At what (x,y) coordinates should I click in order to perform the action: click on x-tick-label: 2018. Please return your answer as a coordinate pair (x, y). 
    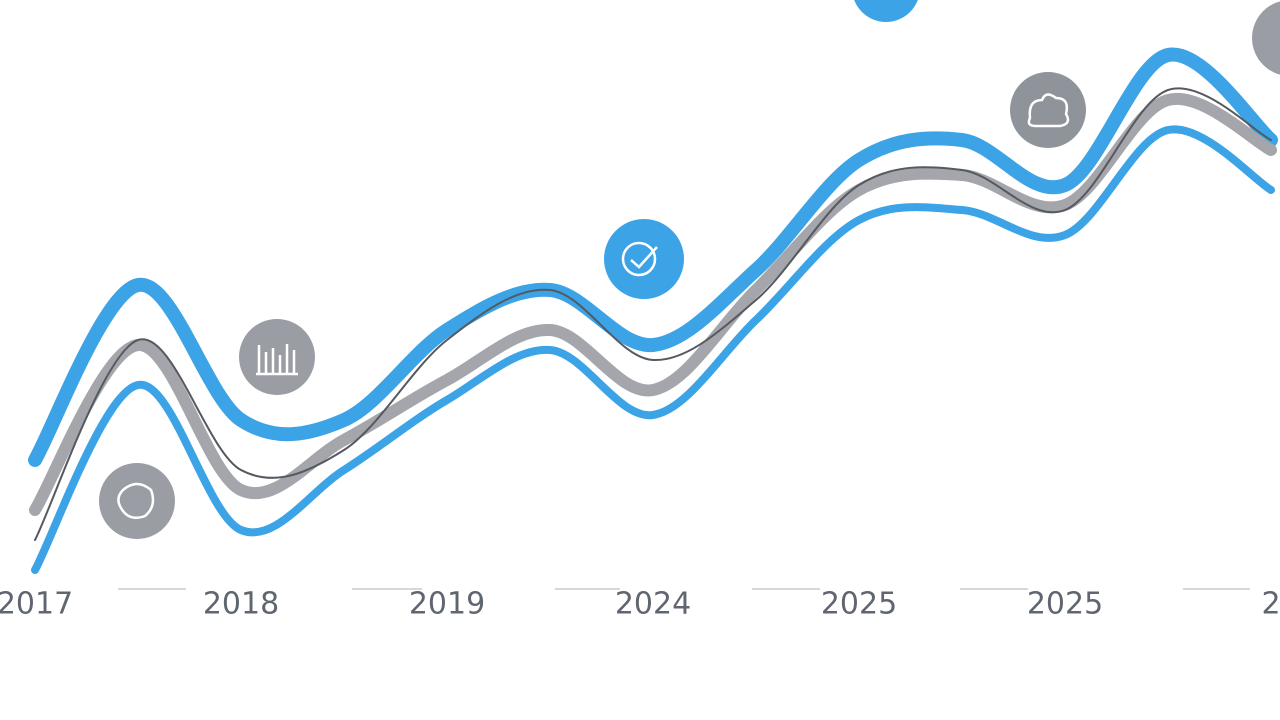
    Looking at the image, I should click on (241, 604).